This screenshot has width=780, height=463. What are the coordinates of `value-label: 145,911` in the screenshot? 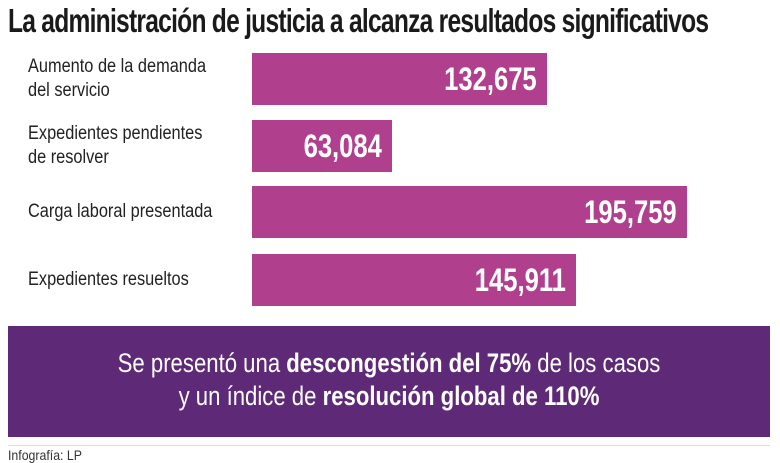 It's located at (520, 280).